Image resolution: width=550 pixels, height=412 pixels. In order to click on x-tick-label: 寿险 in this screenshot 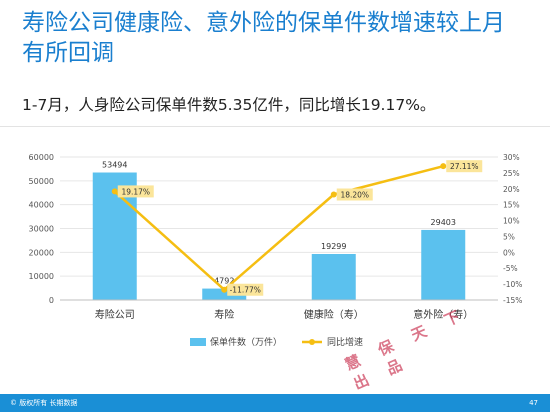, I will do `click(224, 314)`.